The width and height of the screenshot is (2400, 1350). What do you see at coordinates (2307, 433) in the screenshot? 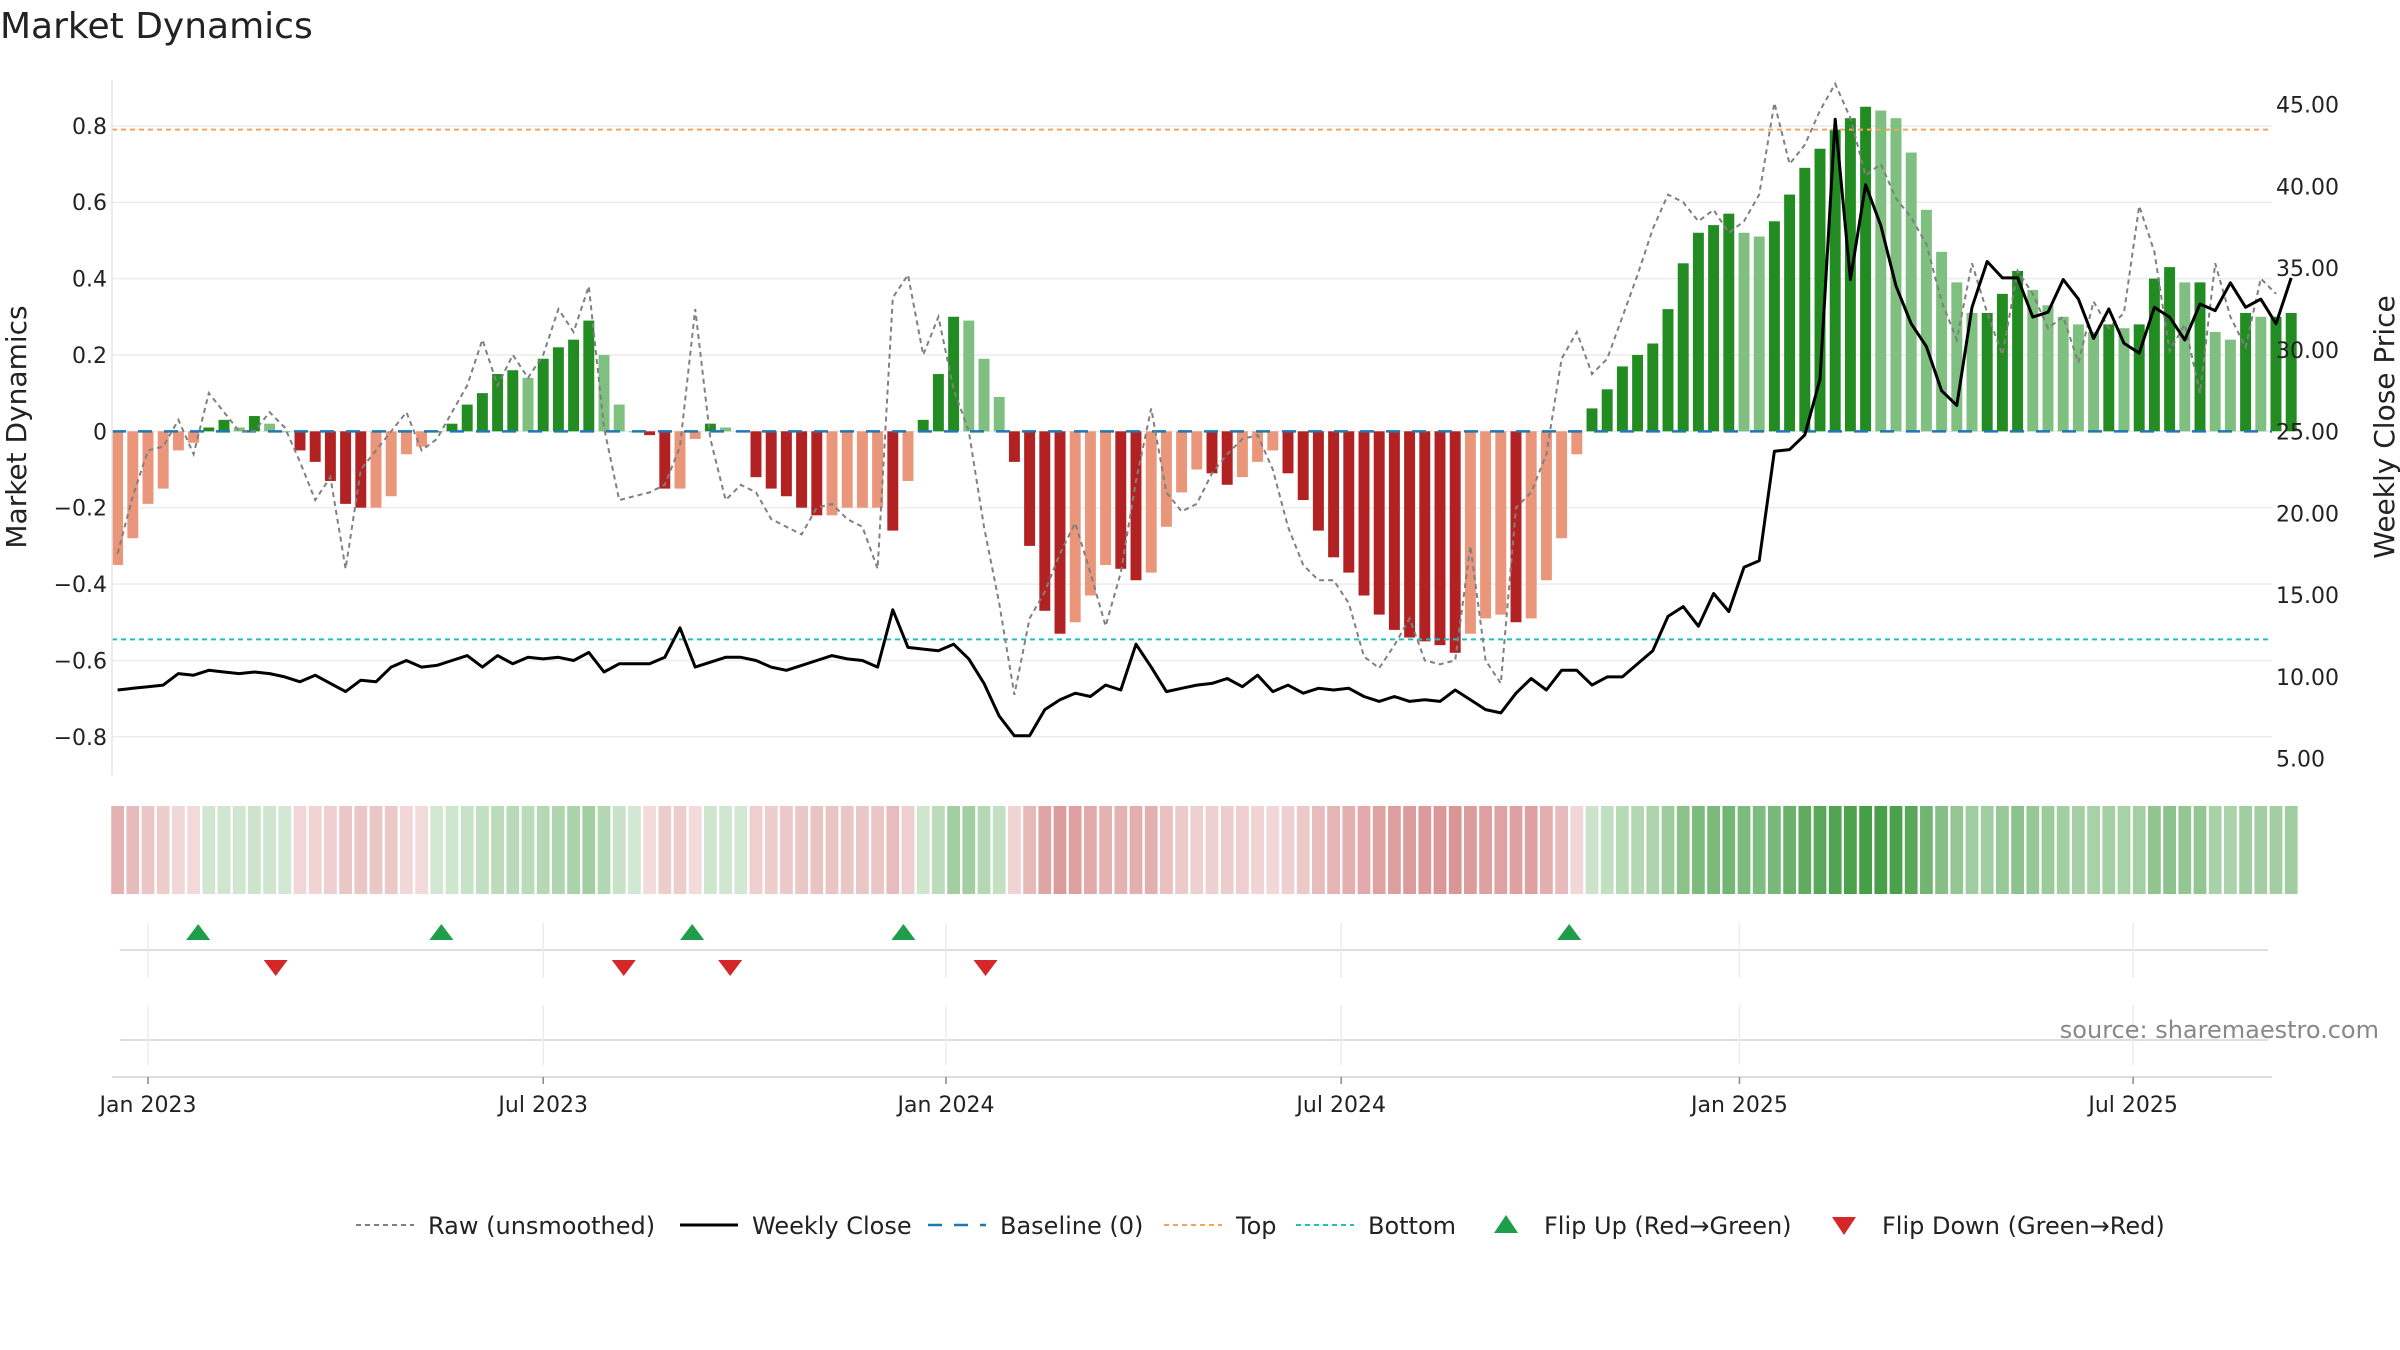
I see `y-right-tick-label: 25.00` at bounding box center [2307, 433].